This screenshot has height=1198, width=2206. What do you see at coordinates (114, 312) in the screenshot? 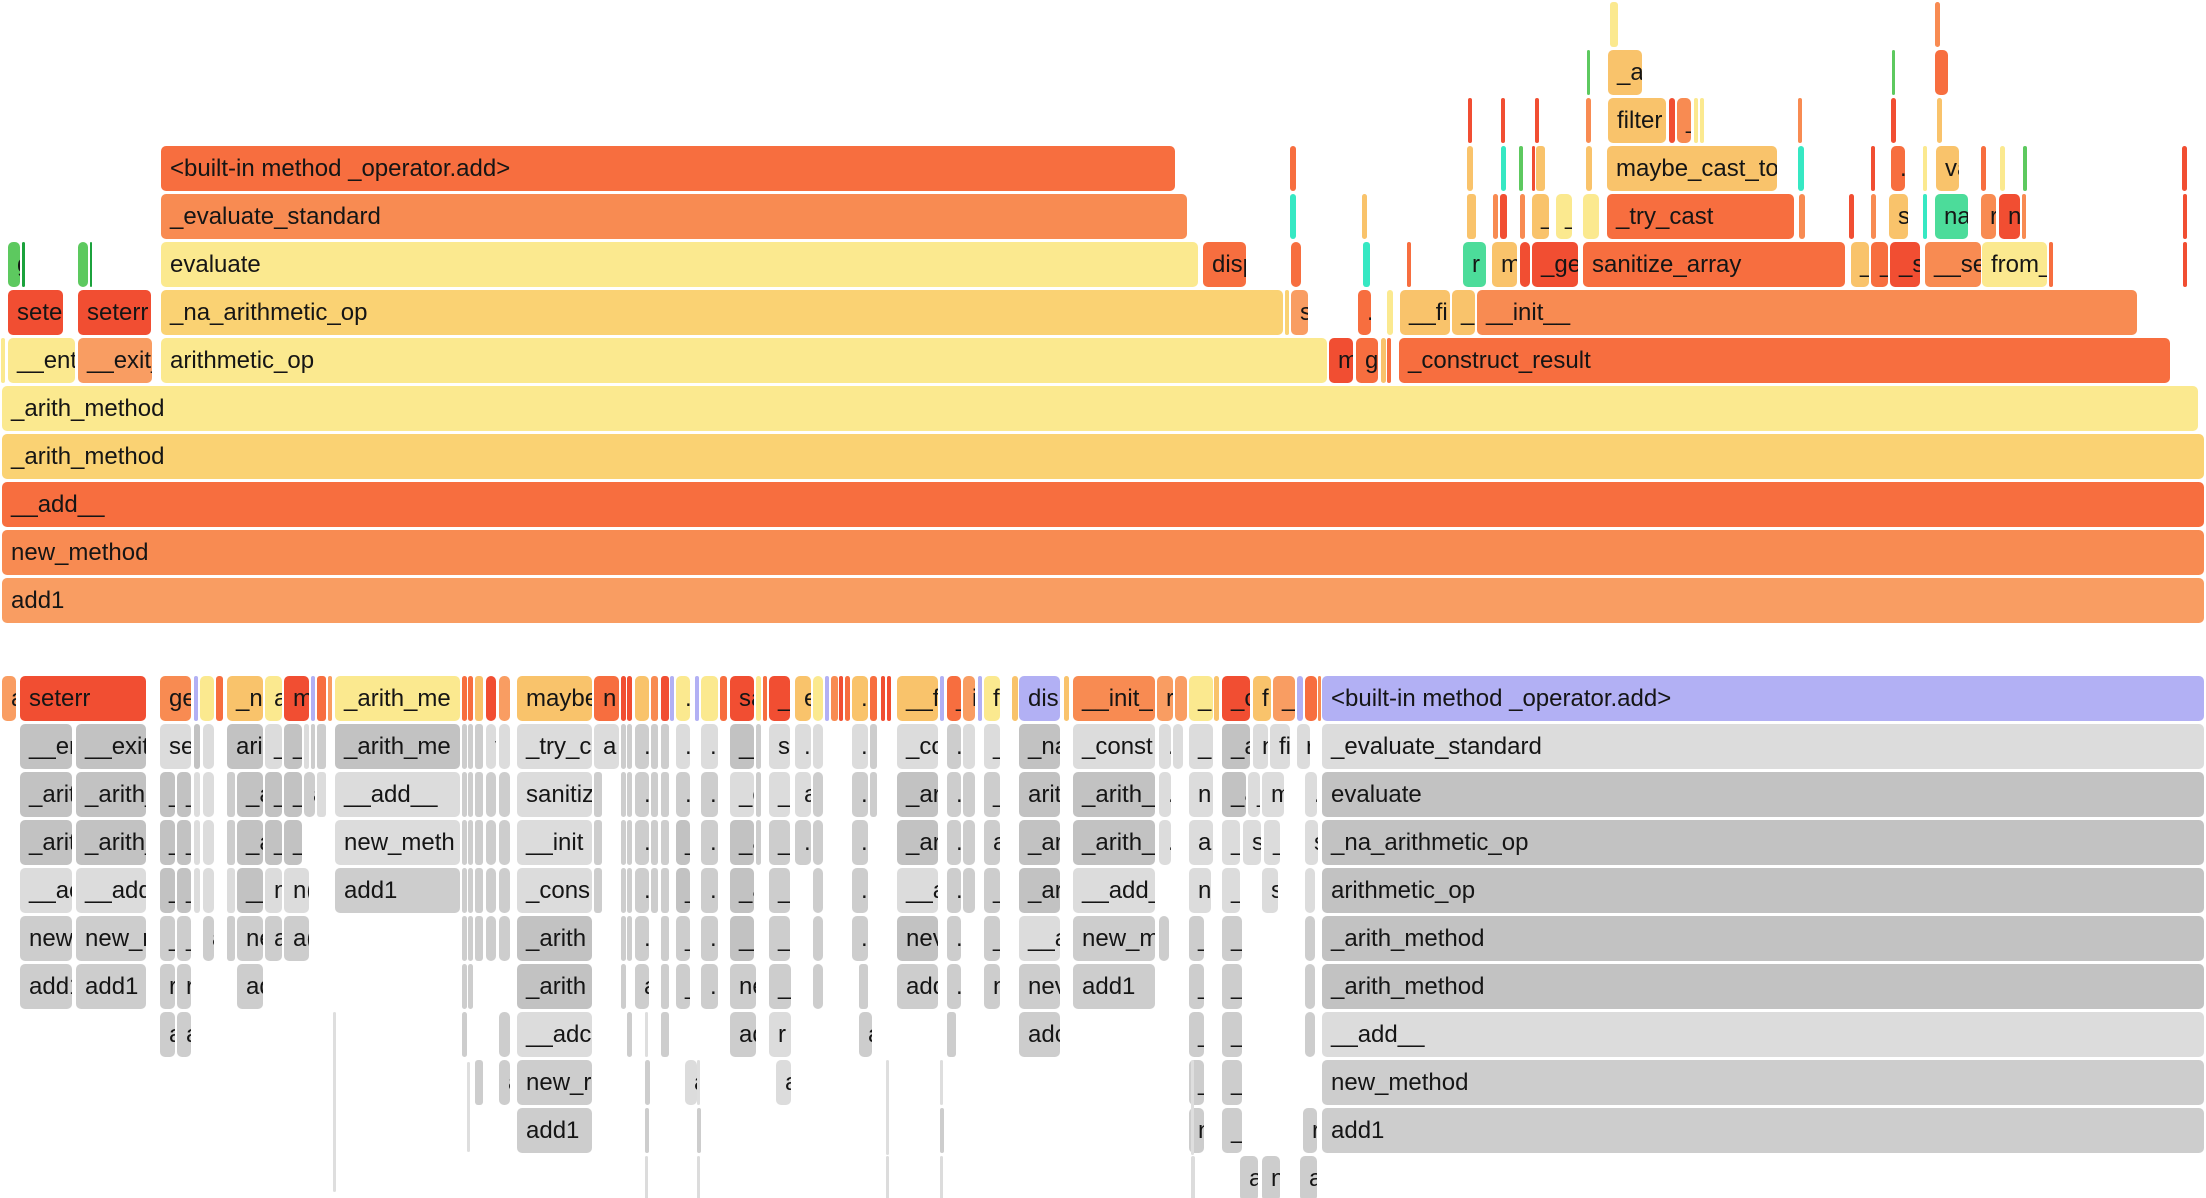
I see `top-frame-seterr: seterr` at bounding box center [114, 312].